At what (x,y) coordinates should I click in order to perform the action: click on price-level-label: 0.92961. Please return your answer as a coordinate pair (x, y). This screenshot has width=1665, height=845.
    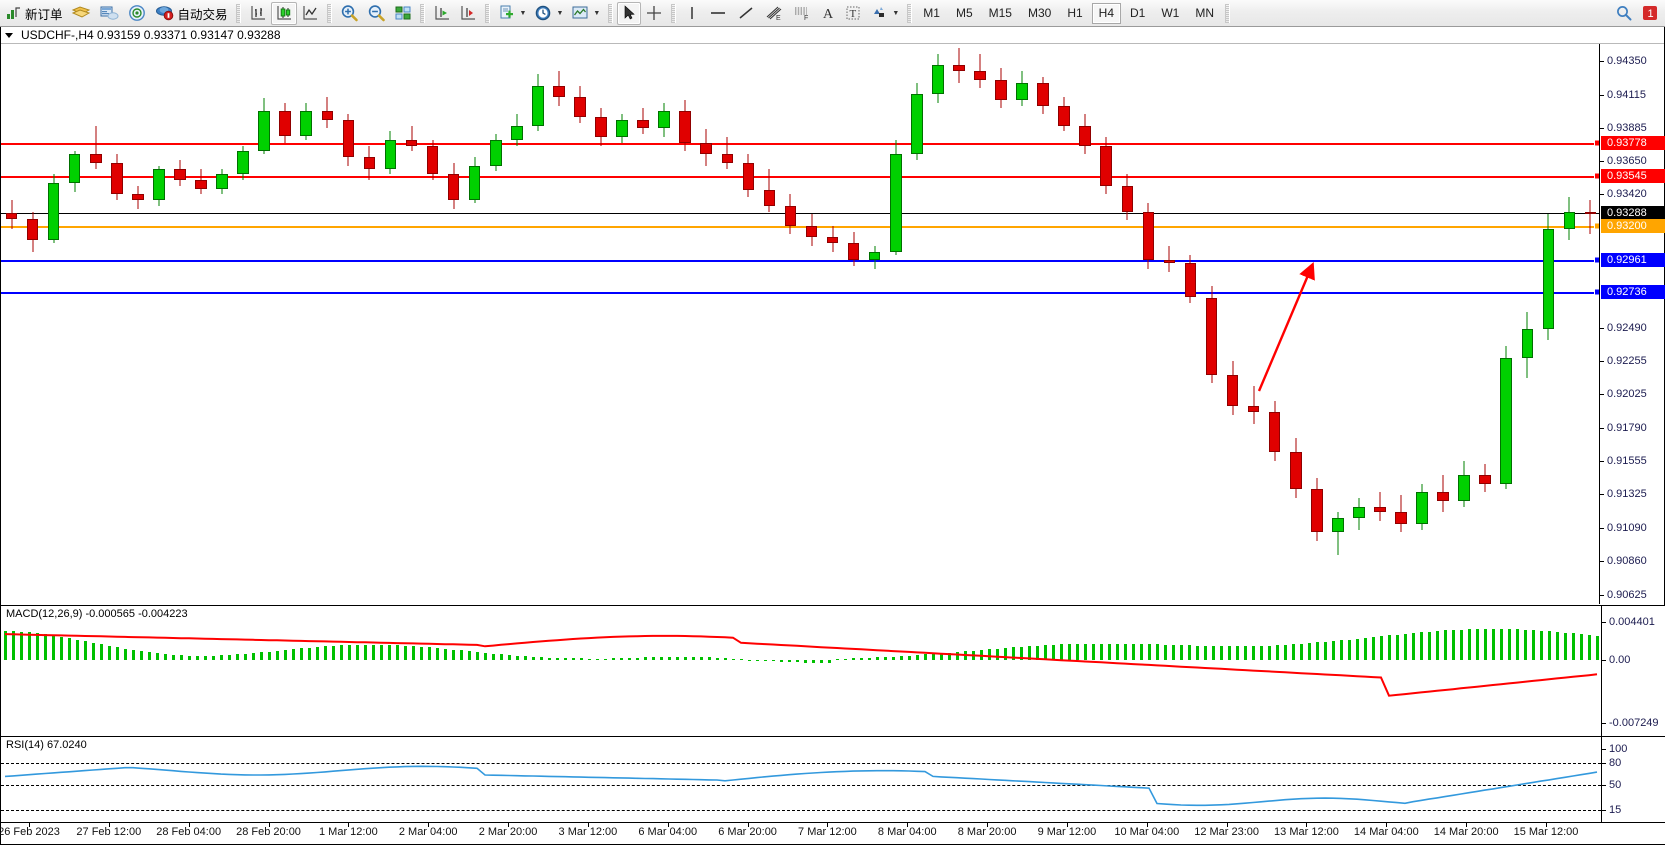
    Looking at the image, I should click on (1633, 260).